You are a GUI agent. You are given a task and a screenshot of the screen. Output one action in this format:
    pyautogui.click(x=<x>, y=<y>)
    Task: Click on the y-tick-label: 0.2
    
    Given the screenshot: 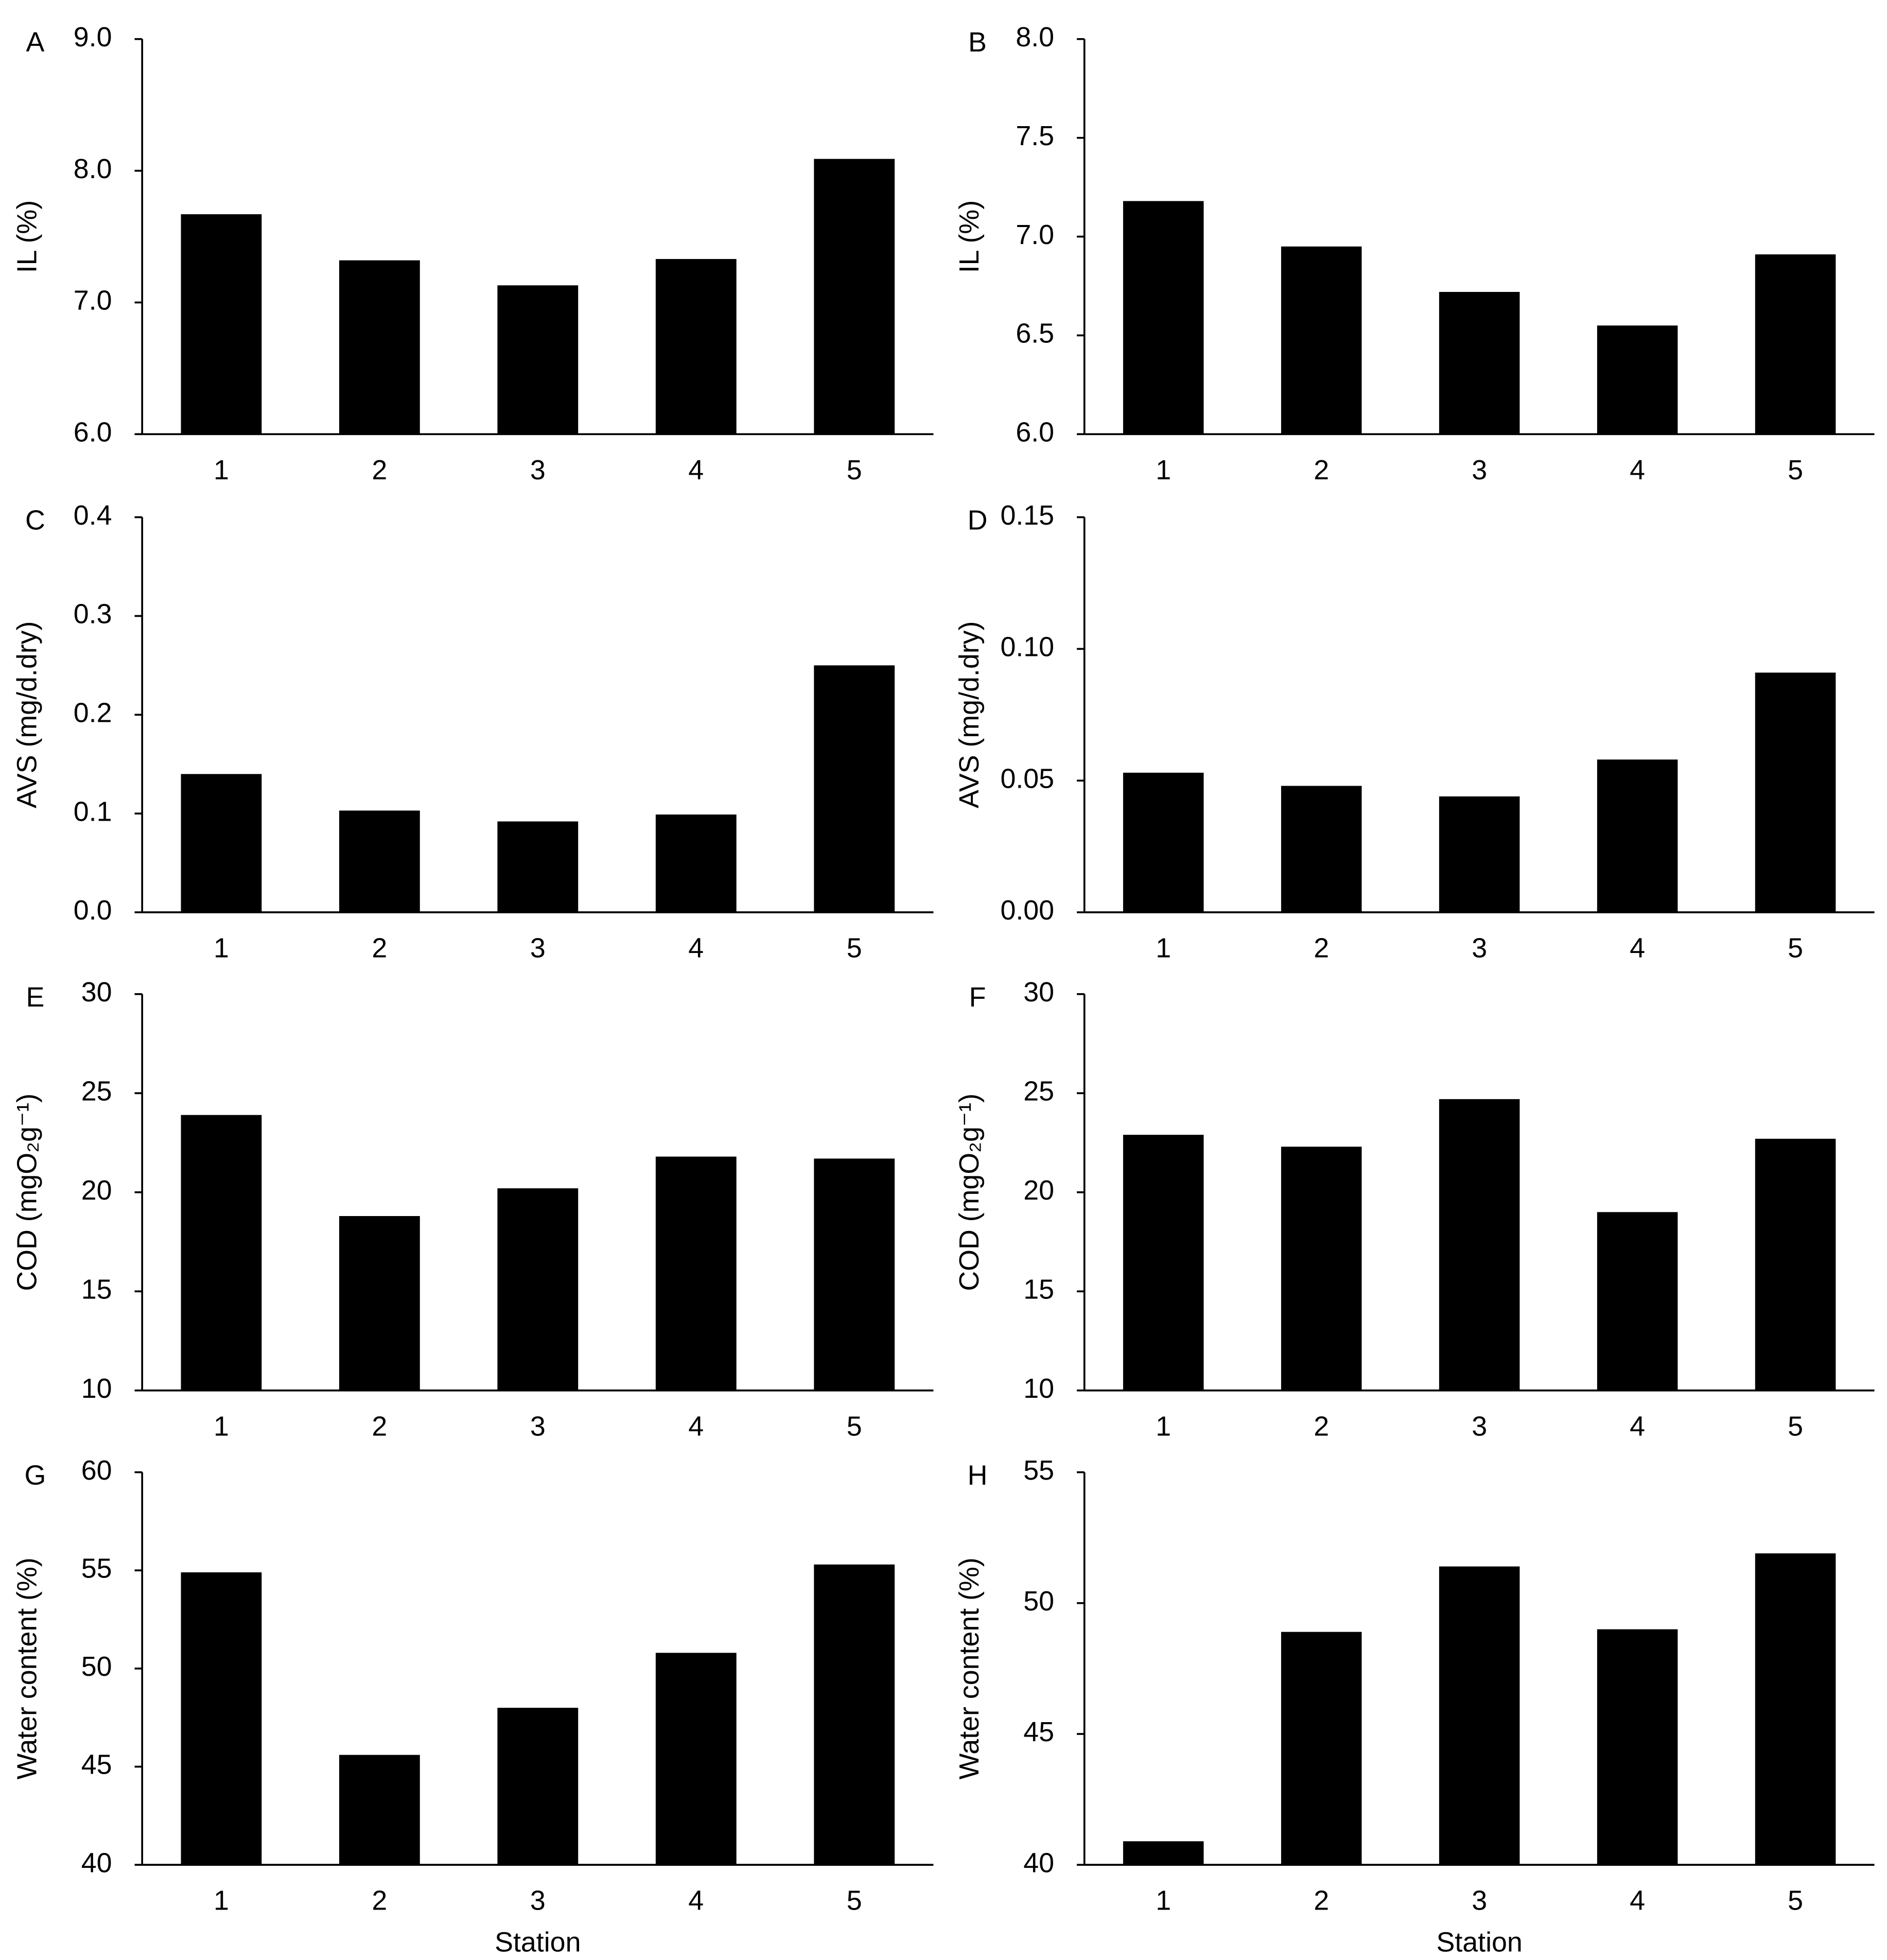 What is the action you would take?
    pyautogui.click(x=93, y=714)
    